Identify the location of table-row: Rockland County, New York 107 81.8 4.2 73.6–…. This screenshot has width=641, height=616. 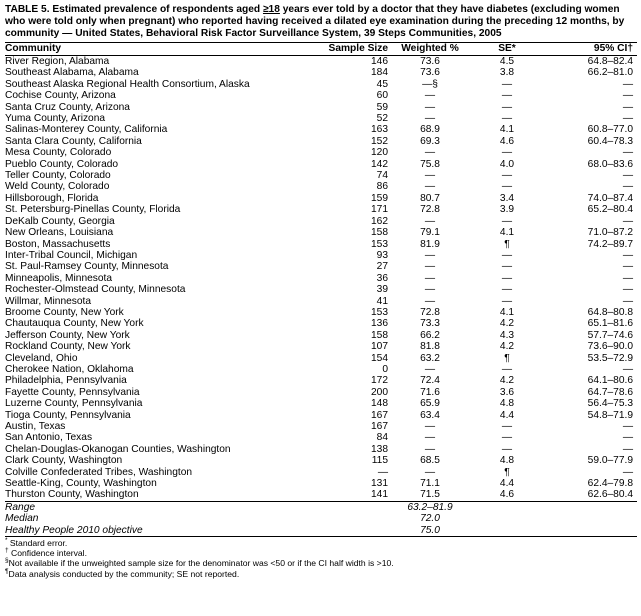
(321, 346).